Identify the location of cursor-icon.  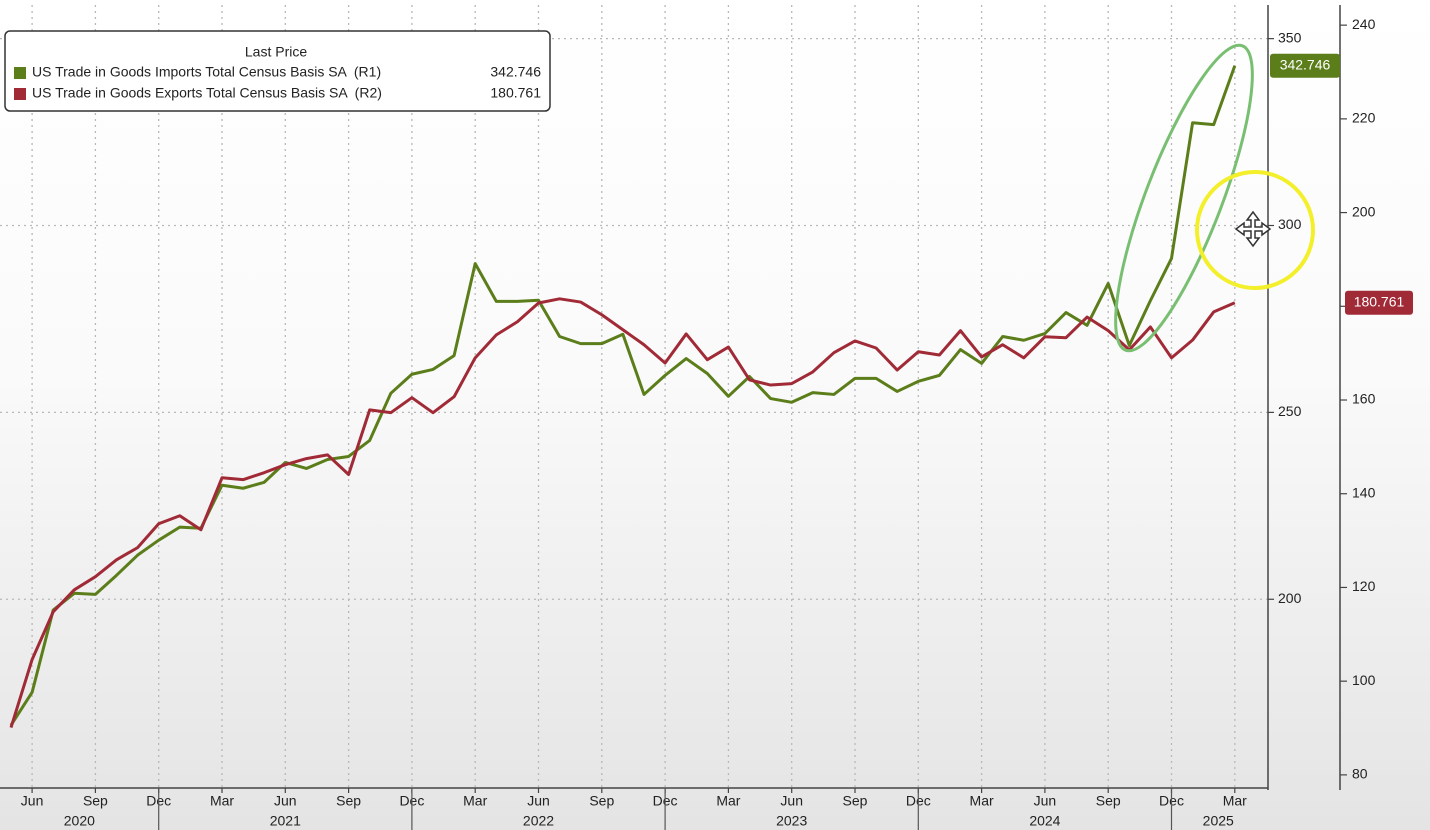
(1253, 229).